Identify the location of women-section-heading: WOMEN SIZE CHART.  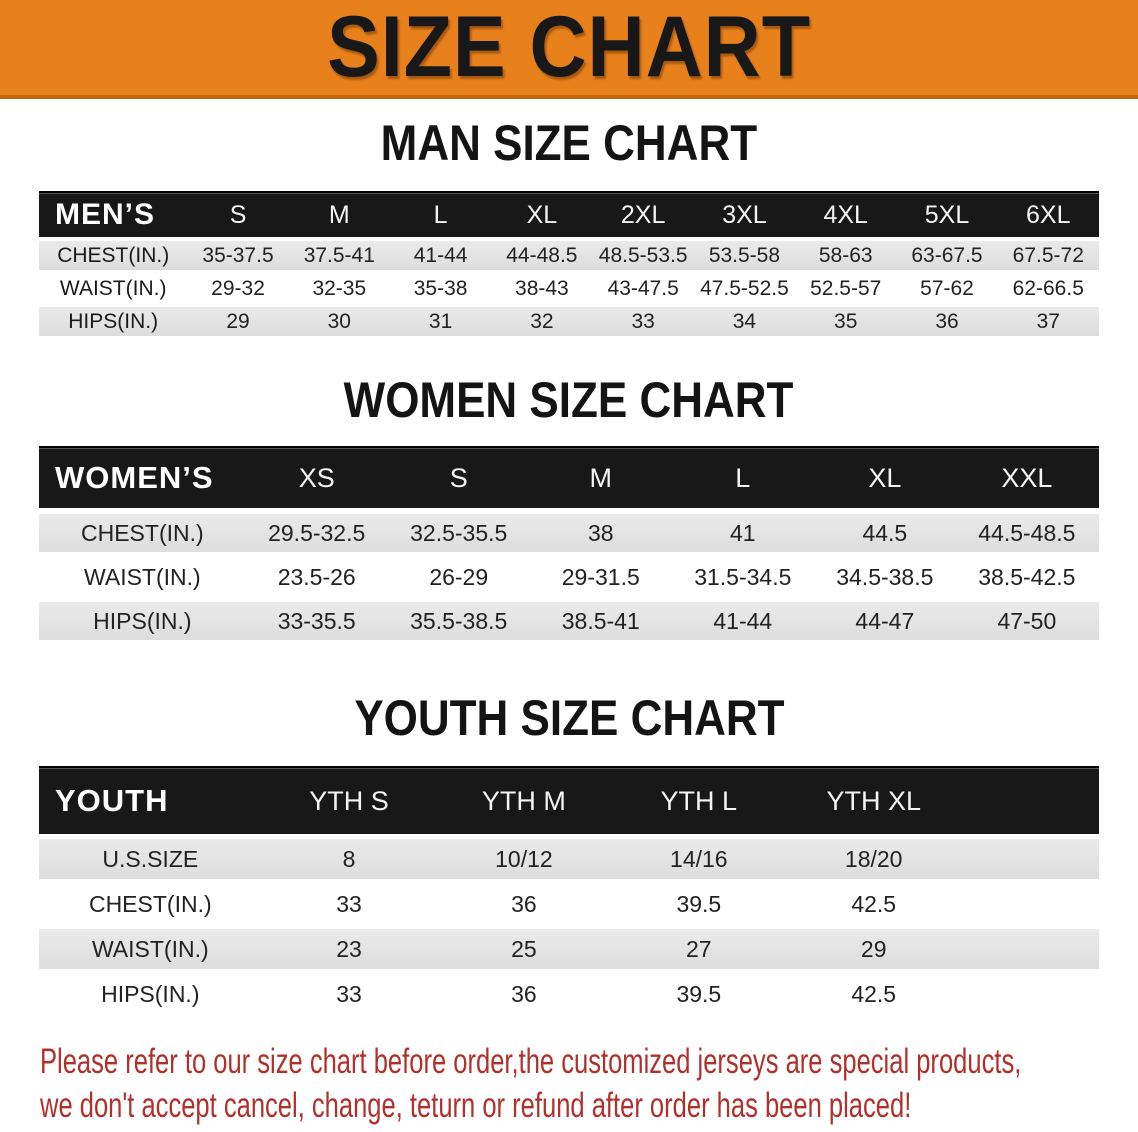
(569, 400).